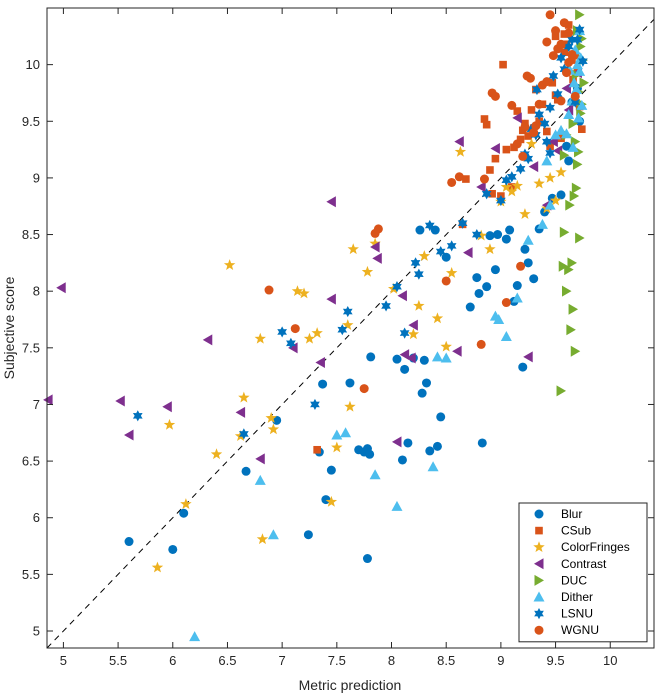  I want to click on x-axis-label: Metric prediction, so click(350, 685).